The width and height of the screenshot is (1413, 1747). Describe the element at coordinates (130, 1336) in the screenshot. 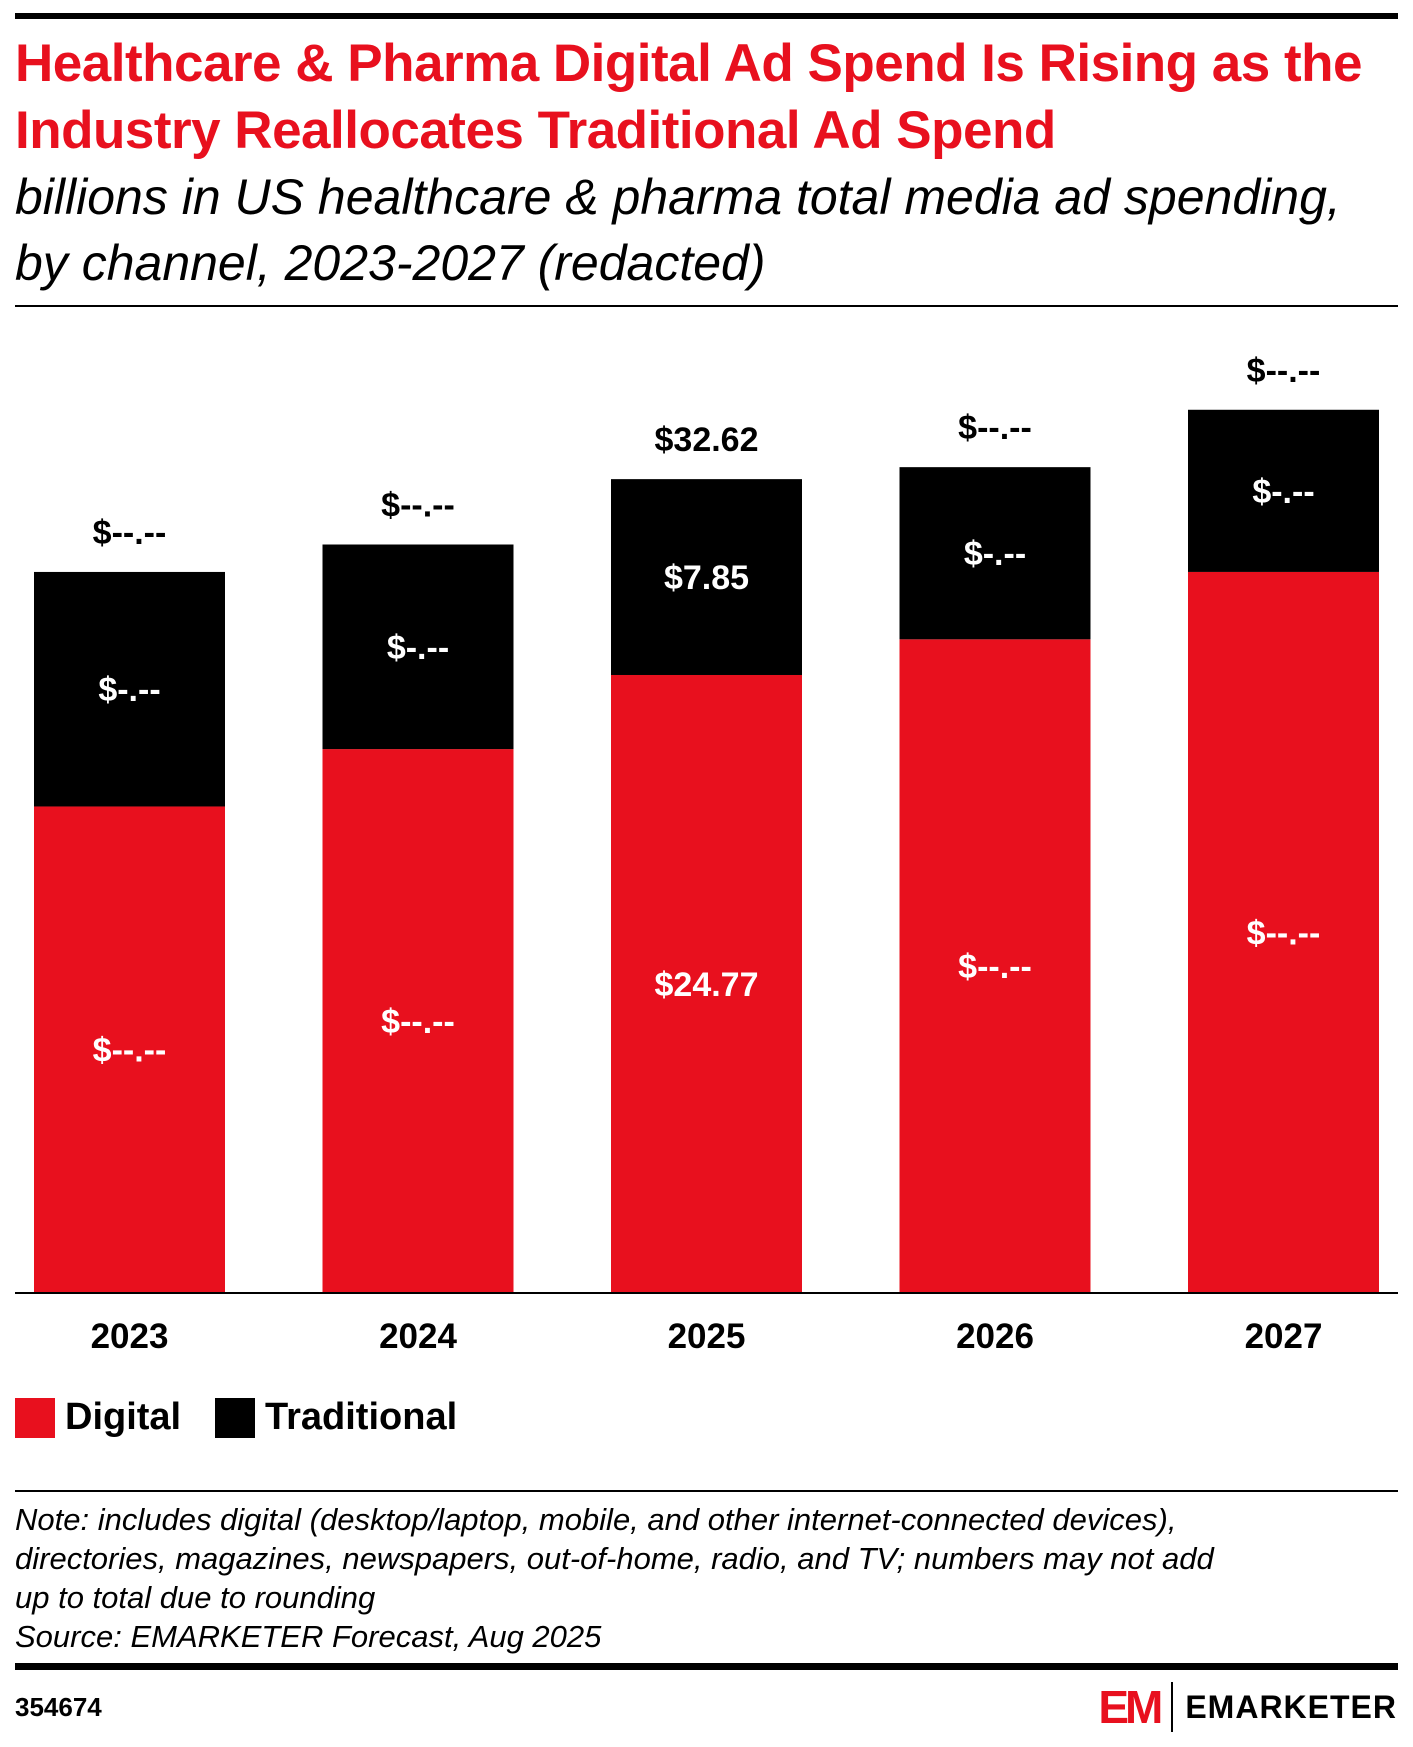

I see `x-tick-label: 2023` at that location.